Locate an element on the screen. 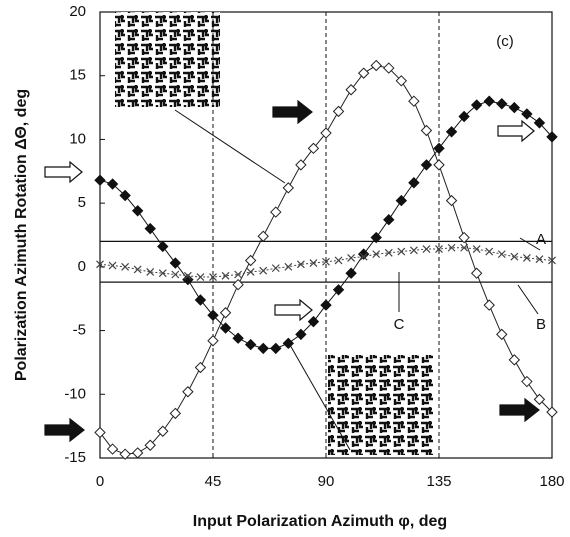  annotation: (c) is located at coordinates (505, 41).